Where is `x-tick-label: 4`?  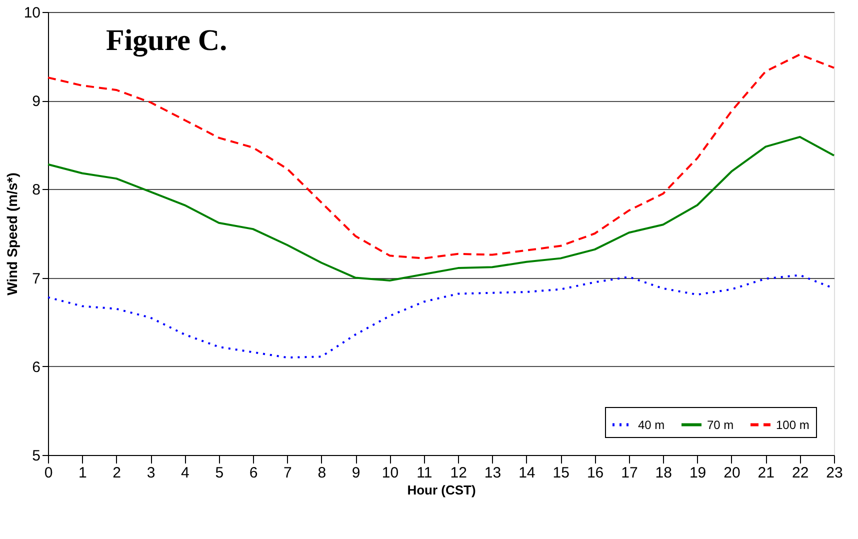 x-tick-label: 4 is located at coordinates (185, 473).